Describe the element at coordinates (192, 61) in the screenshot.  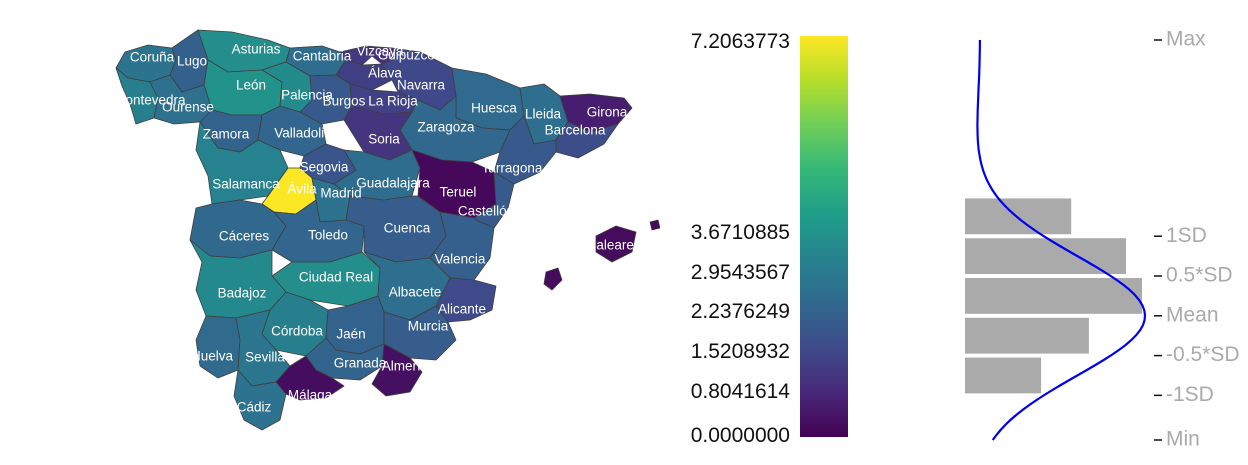
I see `province-label: Lugo` at that location.